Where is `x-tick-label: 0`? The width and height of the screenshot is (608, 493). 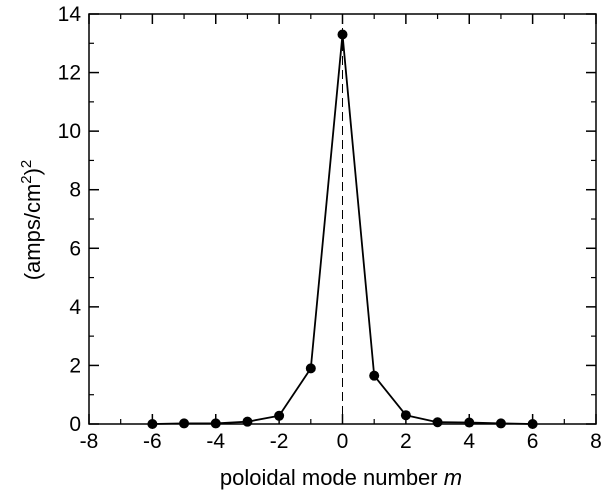 x-tick-label: 0 is located at coordinates (343, 441).